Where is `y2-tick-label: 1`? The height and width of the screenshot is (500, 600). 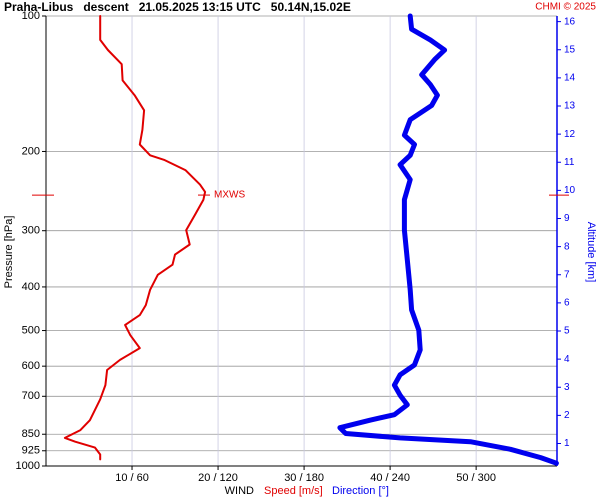 y2-tick-label: 1 is located at coordinates (567, 443).